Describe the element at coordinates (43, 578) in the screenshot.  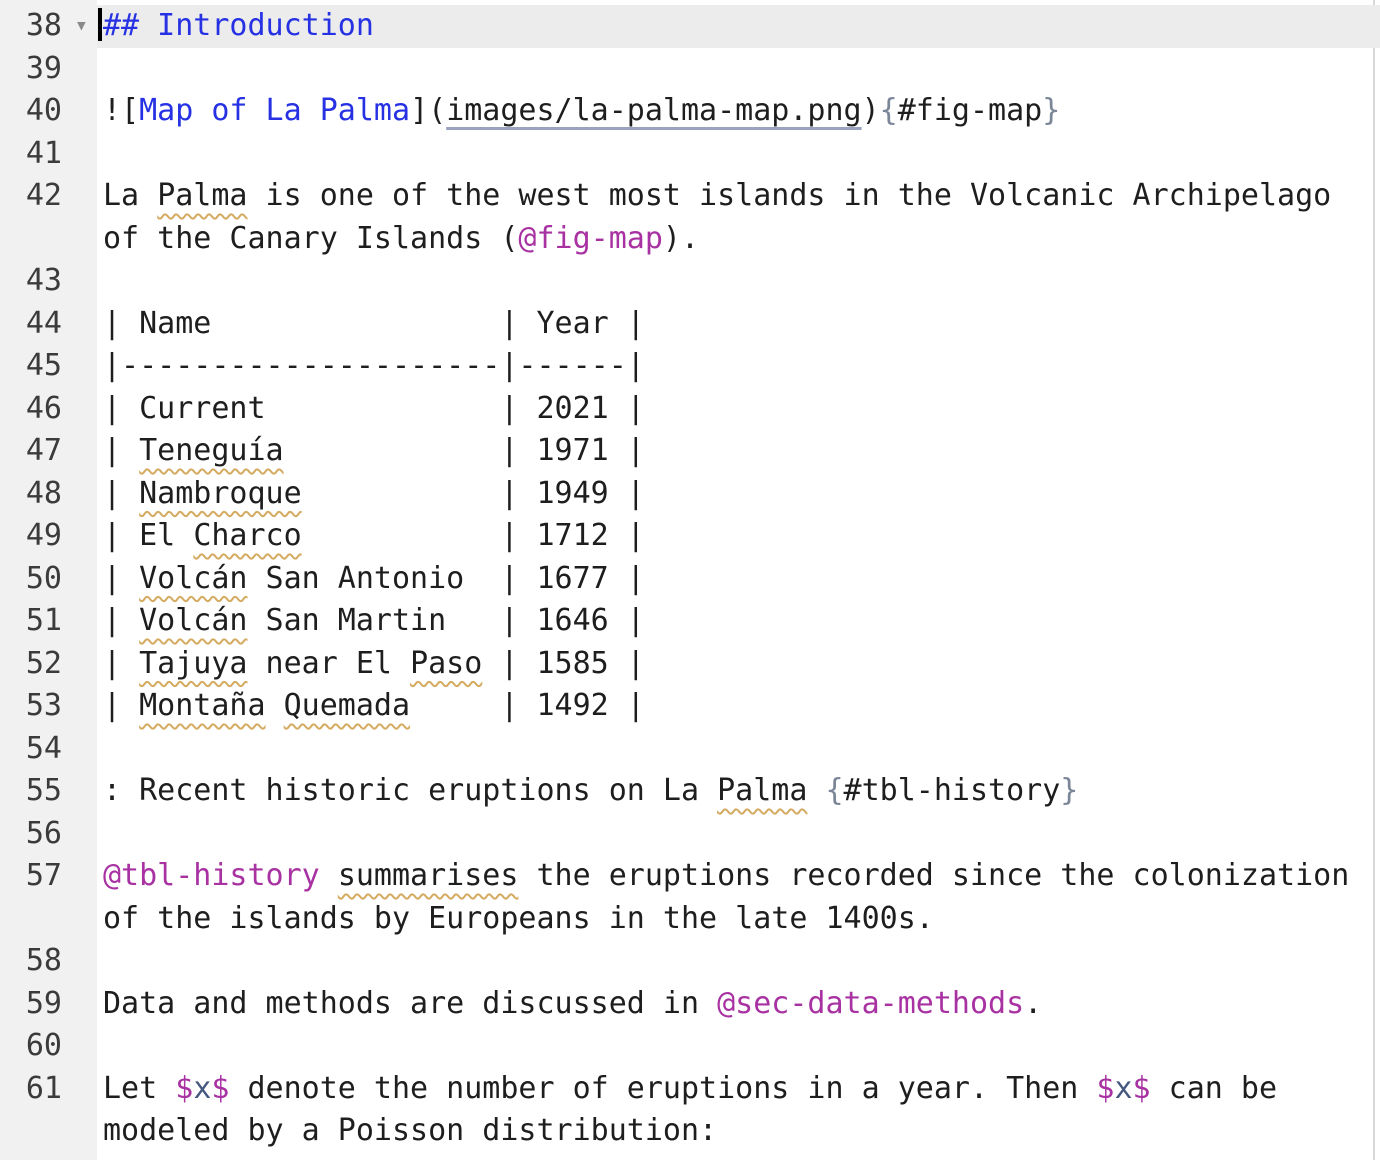
I see `line-number: 50` at that location.